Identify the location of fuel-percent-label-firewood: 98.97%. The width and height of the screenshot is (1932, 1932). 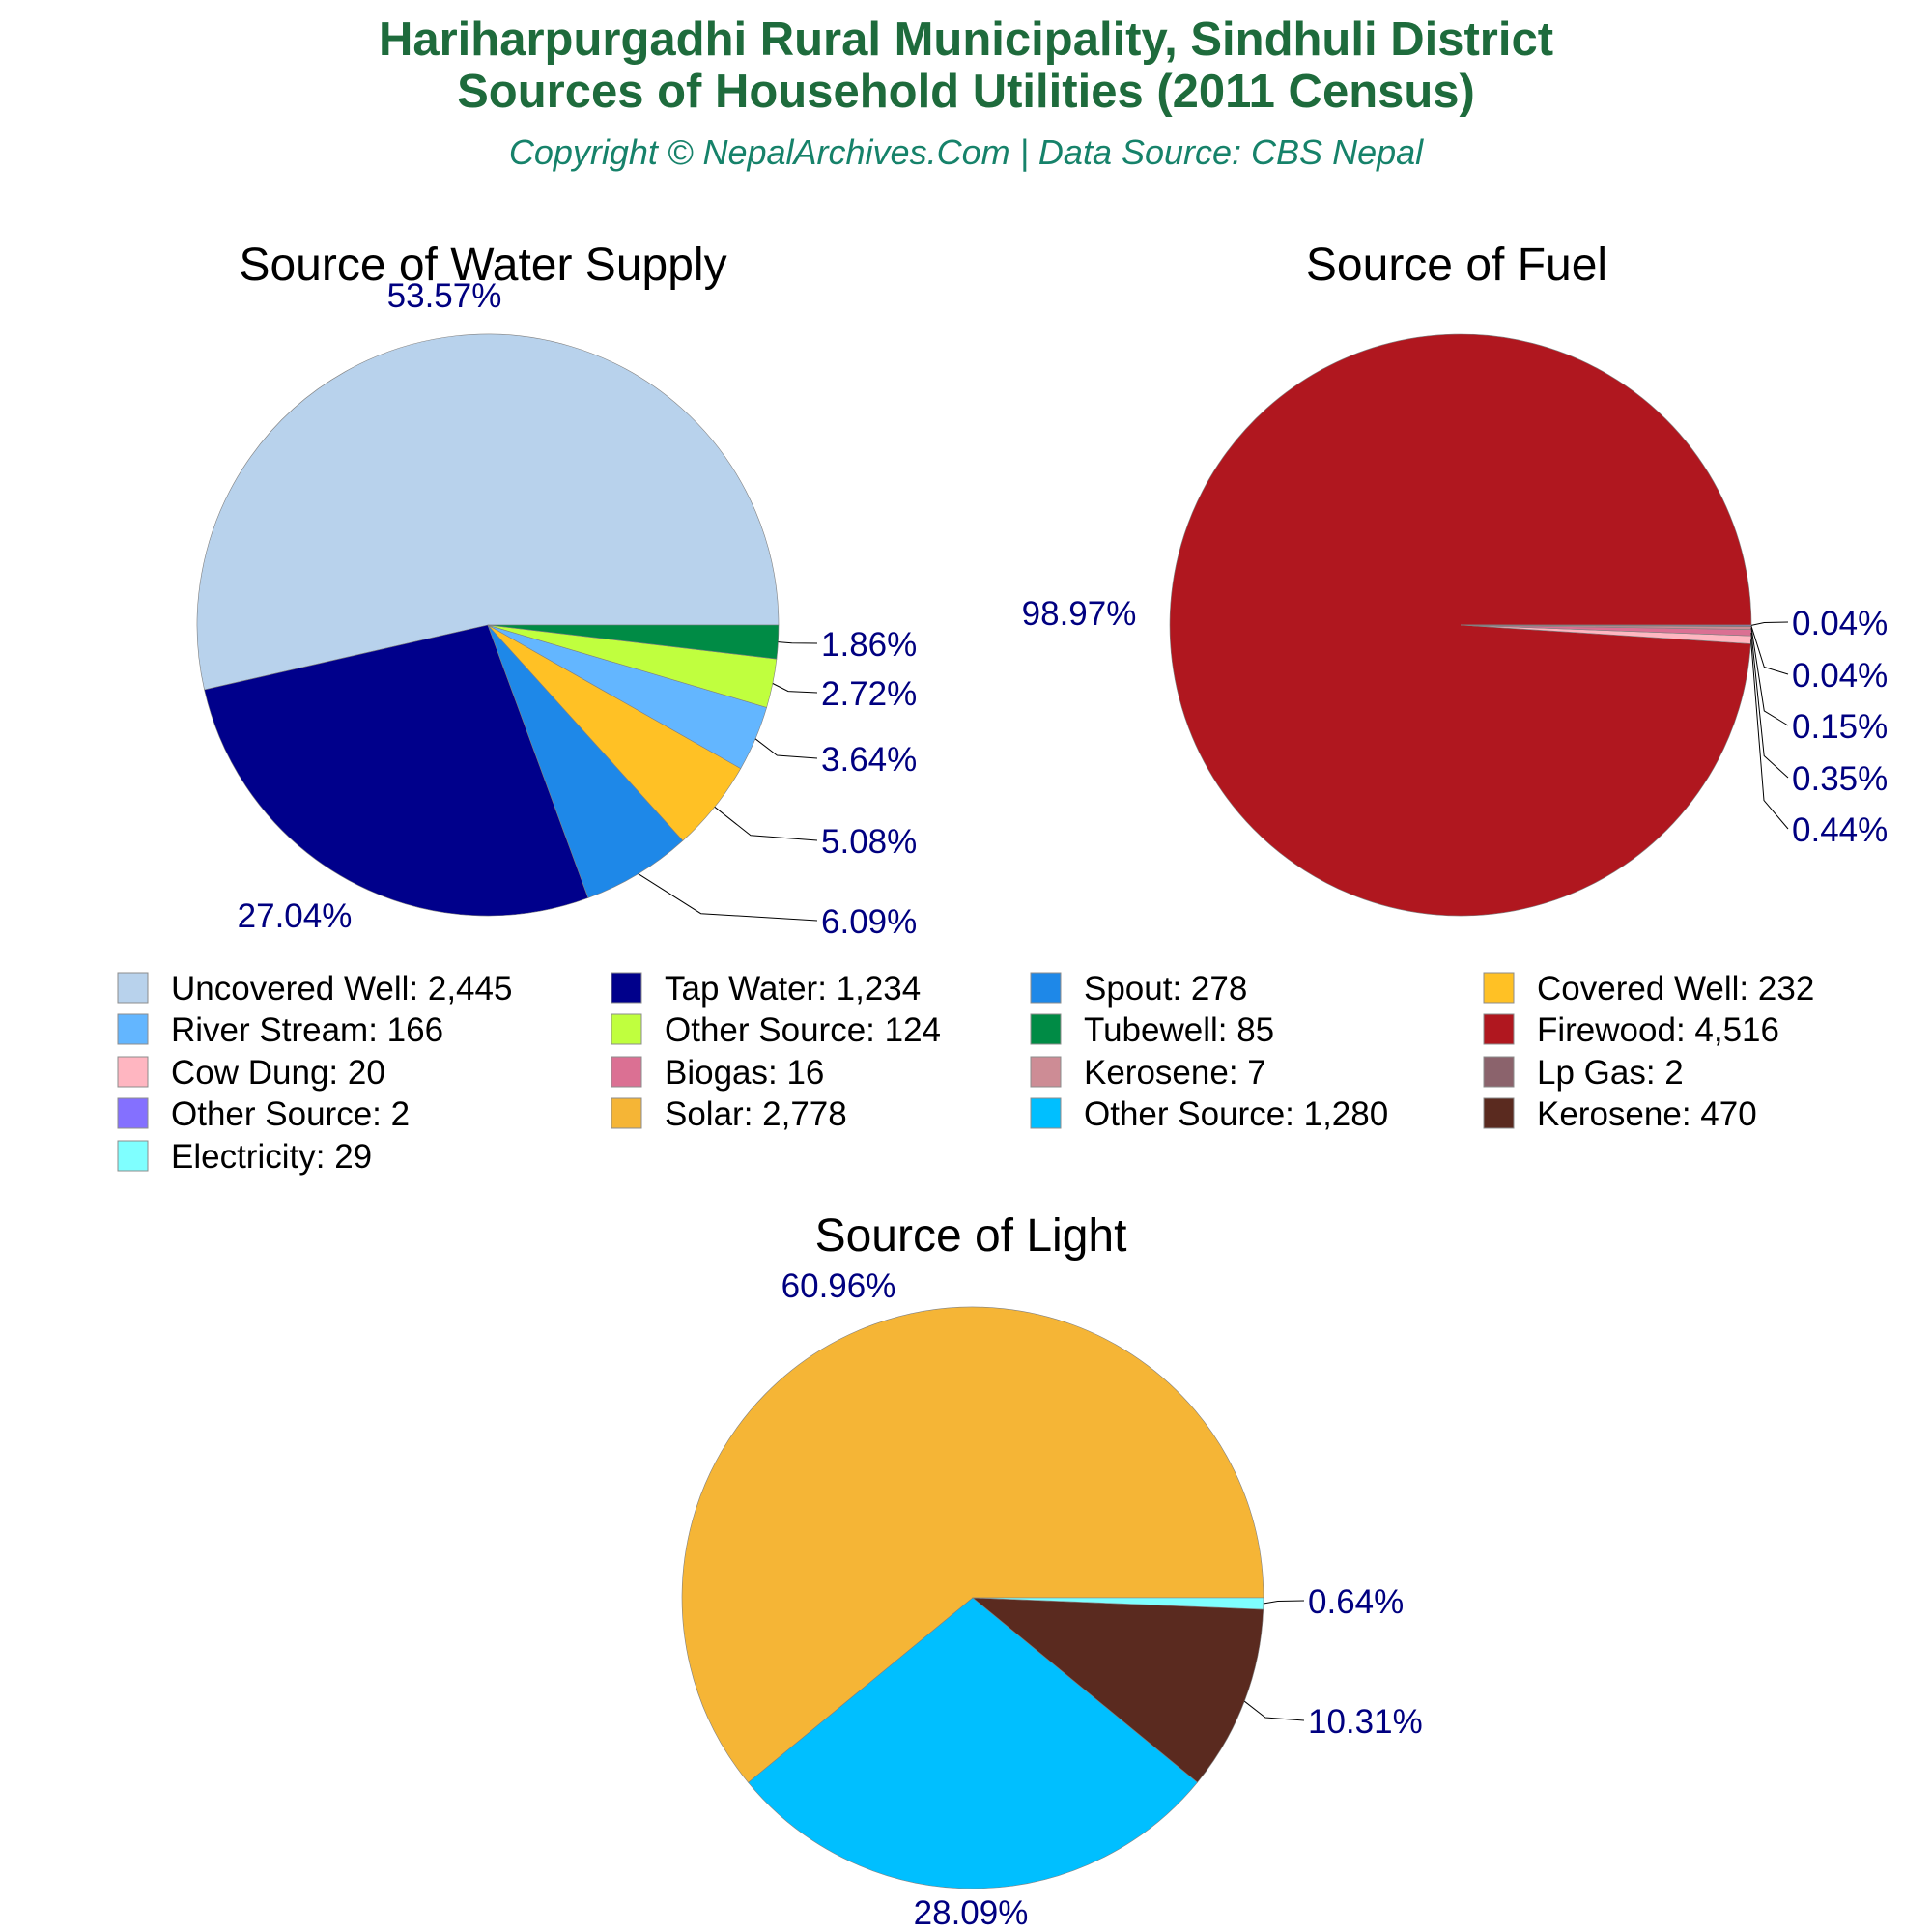
(1079, 614).